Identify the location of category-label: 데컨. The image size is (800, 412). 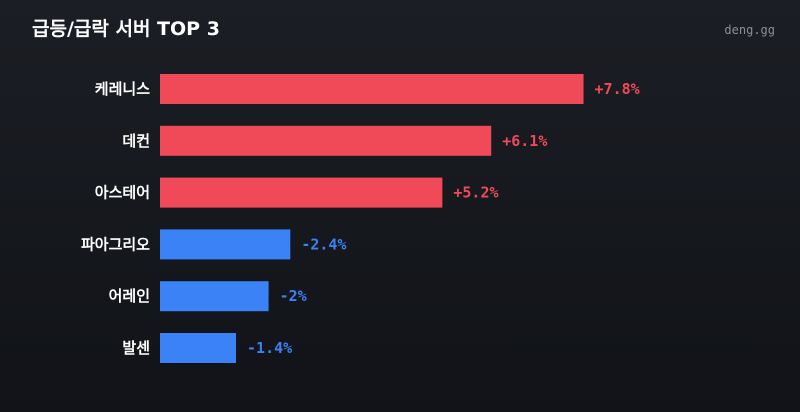
(136, 141).